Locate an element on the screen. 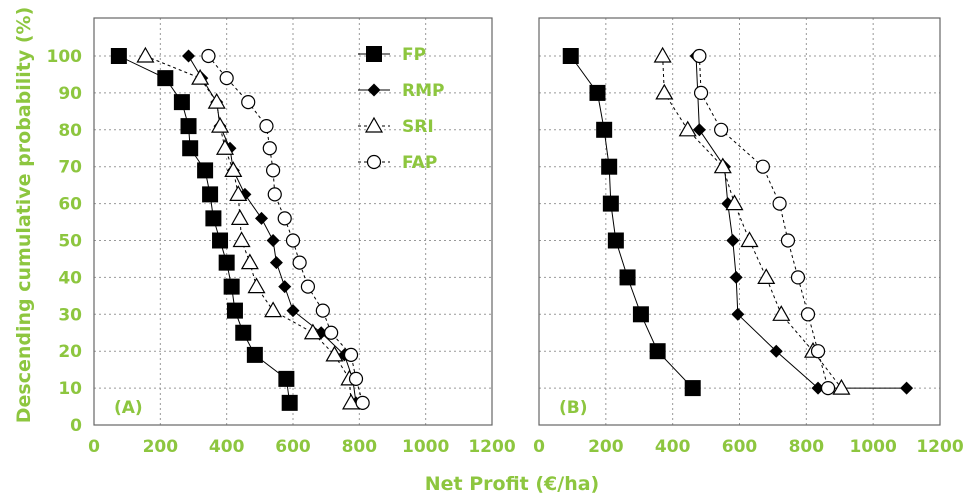 The image size is (964, 495). legend-marker-rmp is located at coordinates (374, 90).